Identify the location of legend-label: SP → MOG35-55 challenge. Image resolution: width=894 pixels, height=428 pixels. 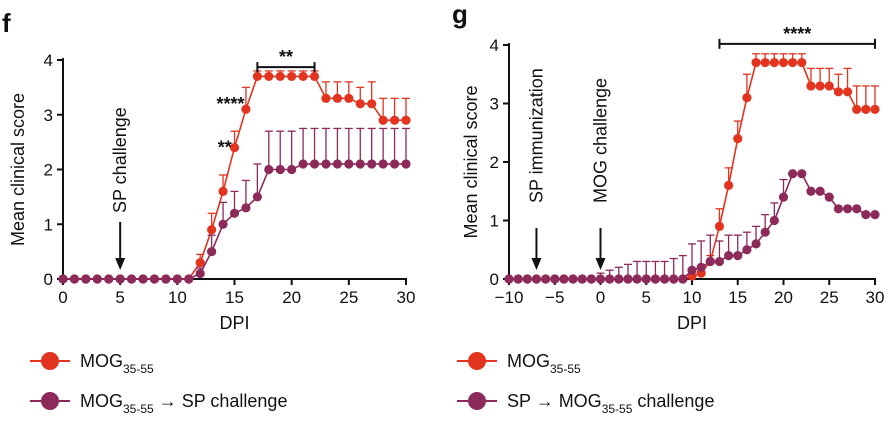
(610, 403).